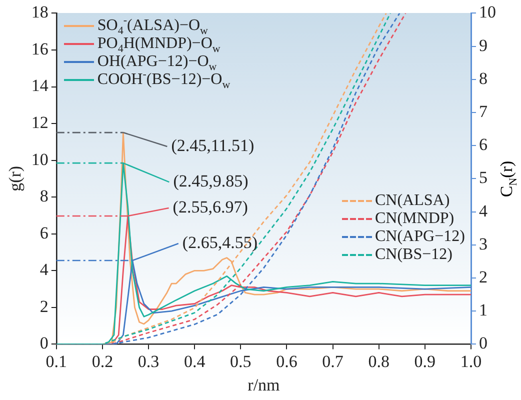 The image size is (521, 400). What do you see at coordinates (264, 384) in the screenshot?
I see `x-axis-title: r/nm` at bounding box center [264, 384].